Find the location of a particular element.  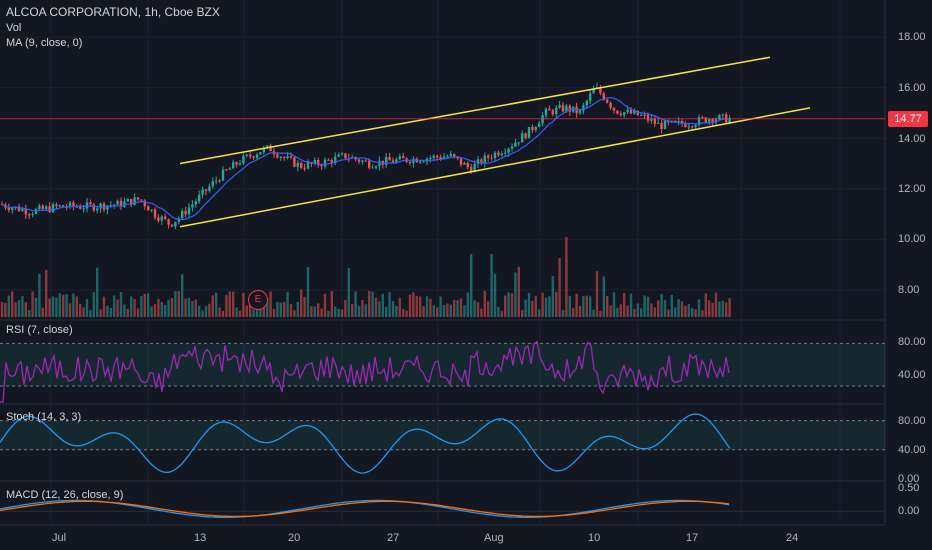

stoch-pane is located at coordinates (442, 443).